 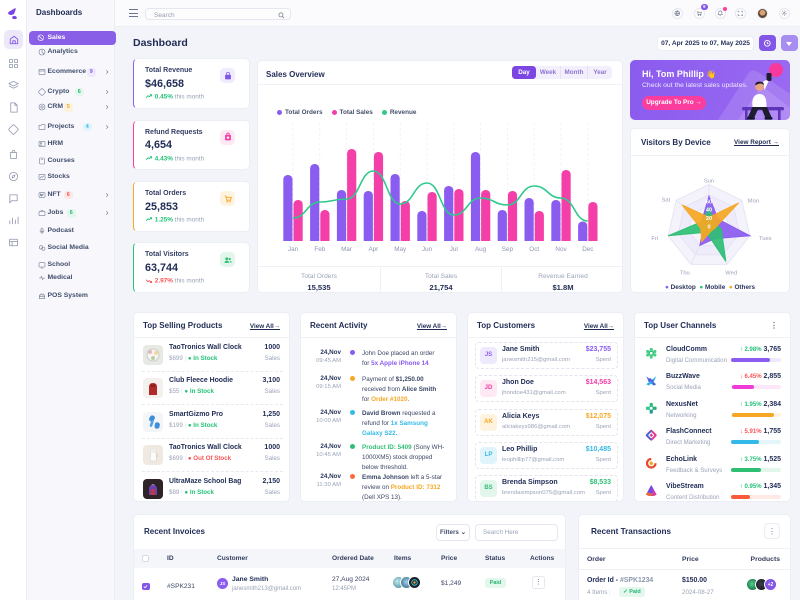 What do you see at coordinates (481, 249) in the screenshot?
I see `svg-text: Aug` at bounding box center [481, 249].